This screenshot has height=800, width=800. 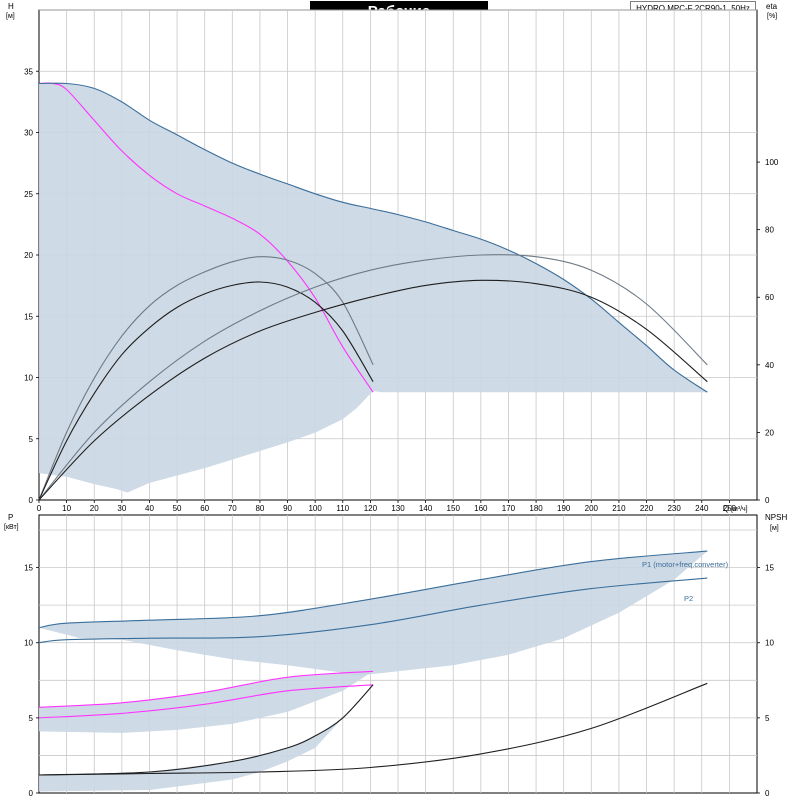 I want to click on top-eta-tick-label: 0, so click(x=767, y=500).